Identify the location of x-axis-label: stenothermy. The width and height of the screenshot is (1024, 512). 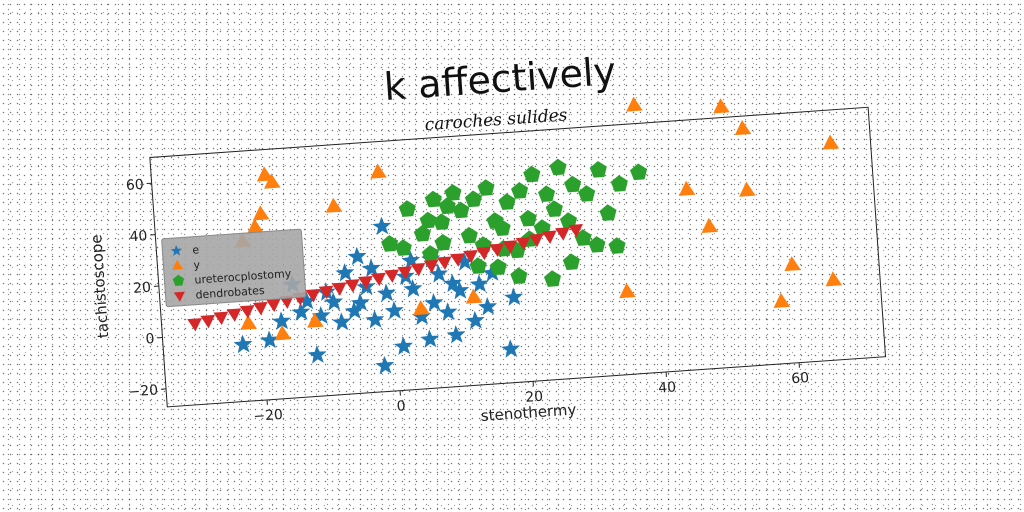
(528, 412).